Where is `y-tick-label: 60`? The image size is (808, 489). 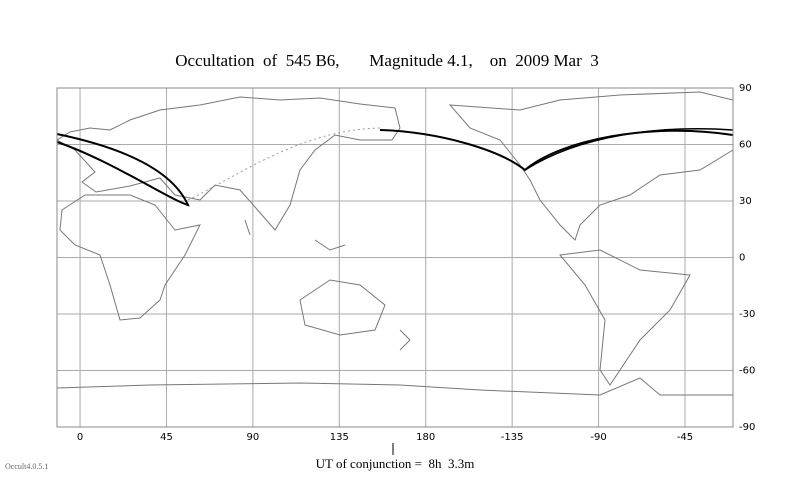
y-tick-label: 60 is located at coordinates (745, 145).